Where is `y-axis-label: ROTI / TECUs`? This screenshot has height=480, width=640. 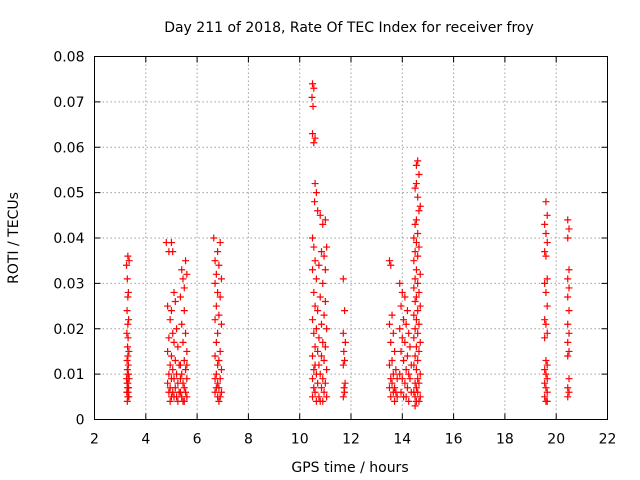
y-axis-label: ROTI / TECUs is located at coordinates (14, 238).